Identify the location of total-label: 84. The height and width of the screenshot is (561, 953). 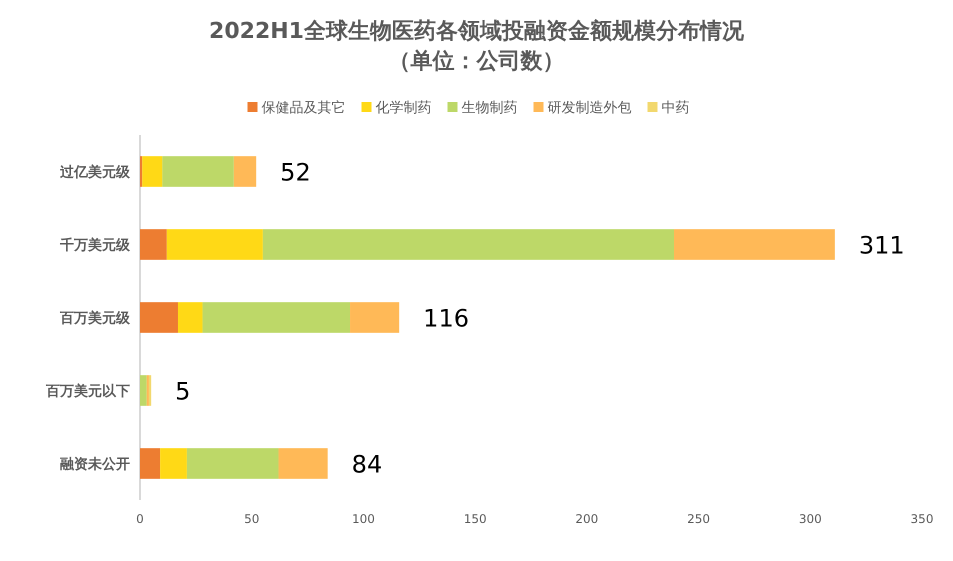
(367, 464).